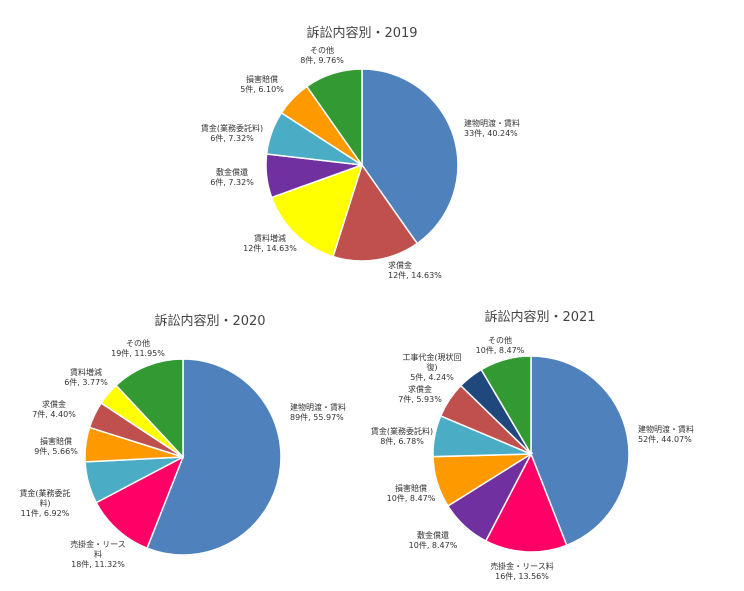 The image size is (744, 591). What do you see at coordinates (56, 451) in the screenshot?
I see `slice-value-label: 9件, 5.66%` at bounding box center [56, 451].